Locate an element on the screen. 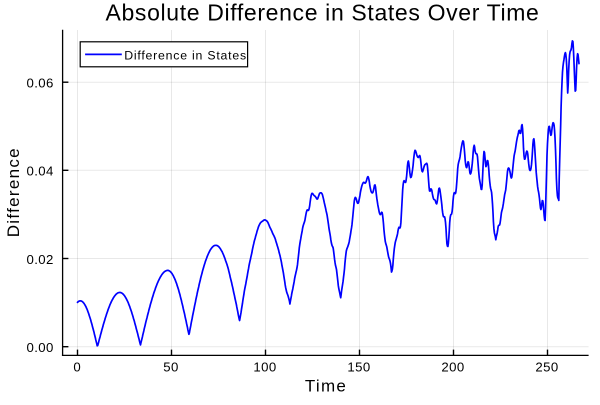 This screenshot has width=600, height=405. svg-text: 0.02 is located at coordinates (39, 259).